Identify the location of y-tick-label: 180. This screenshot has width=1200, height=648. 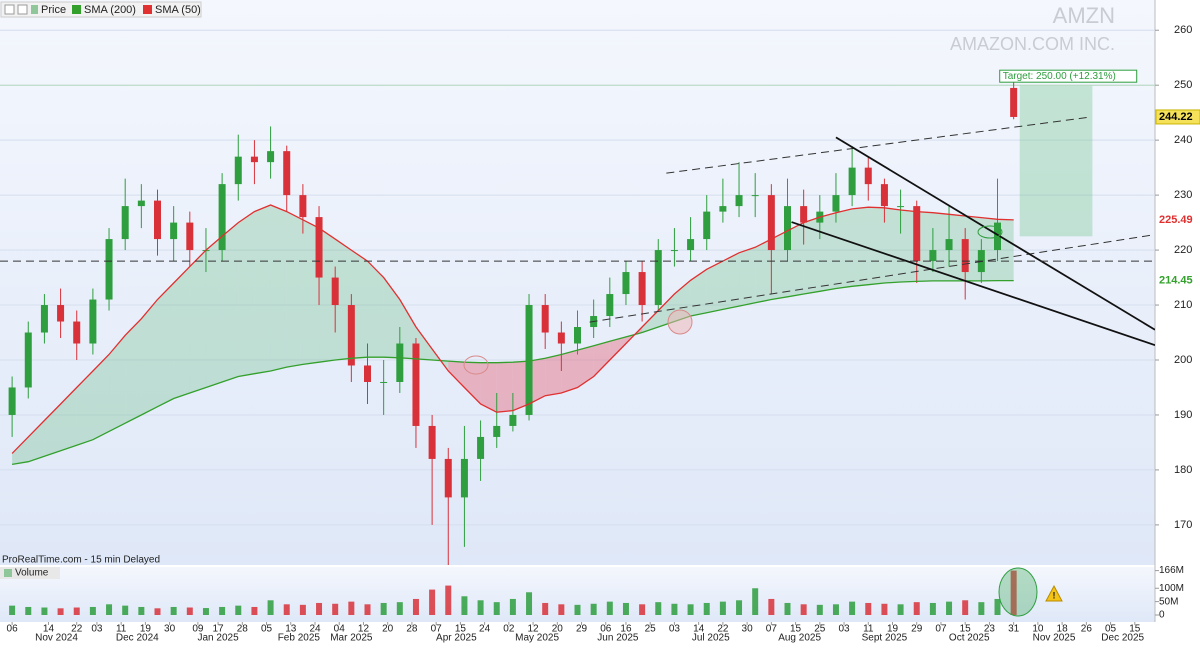
(1183, 470).